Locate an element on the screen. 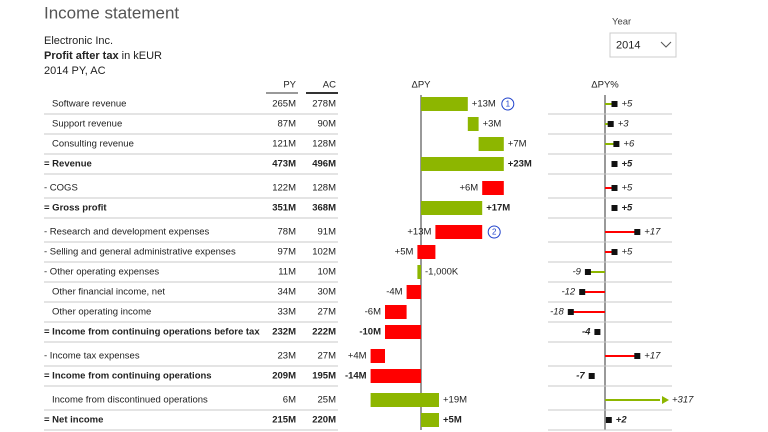  measure: Profit after tax in kEUR is located at coordinates (103, 56).